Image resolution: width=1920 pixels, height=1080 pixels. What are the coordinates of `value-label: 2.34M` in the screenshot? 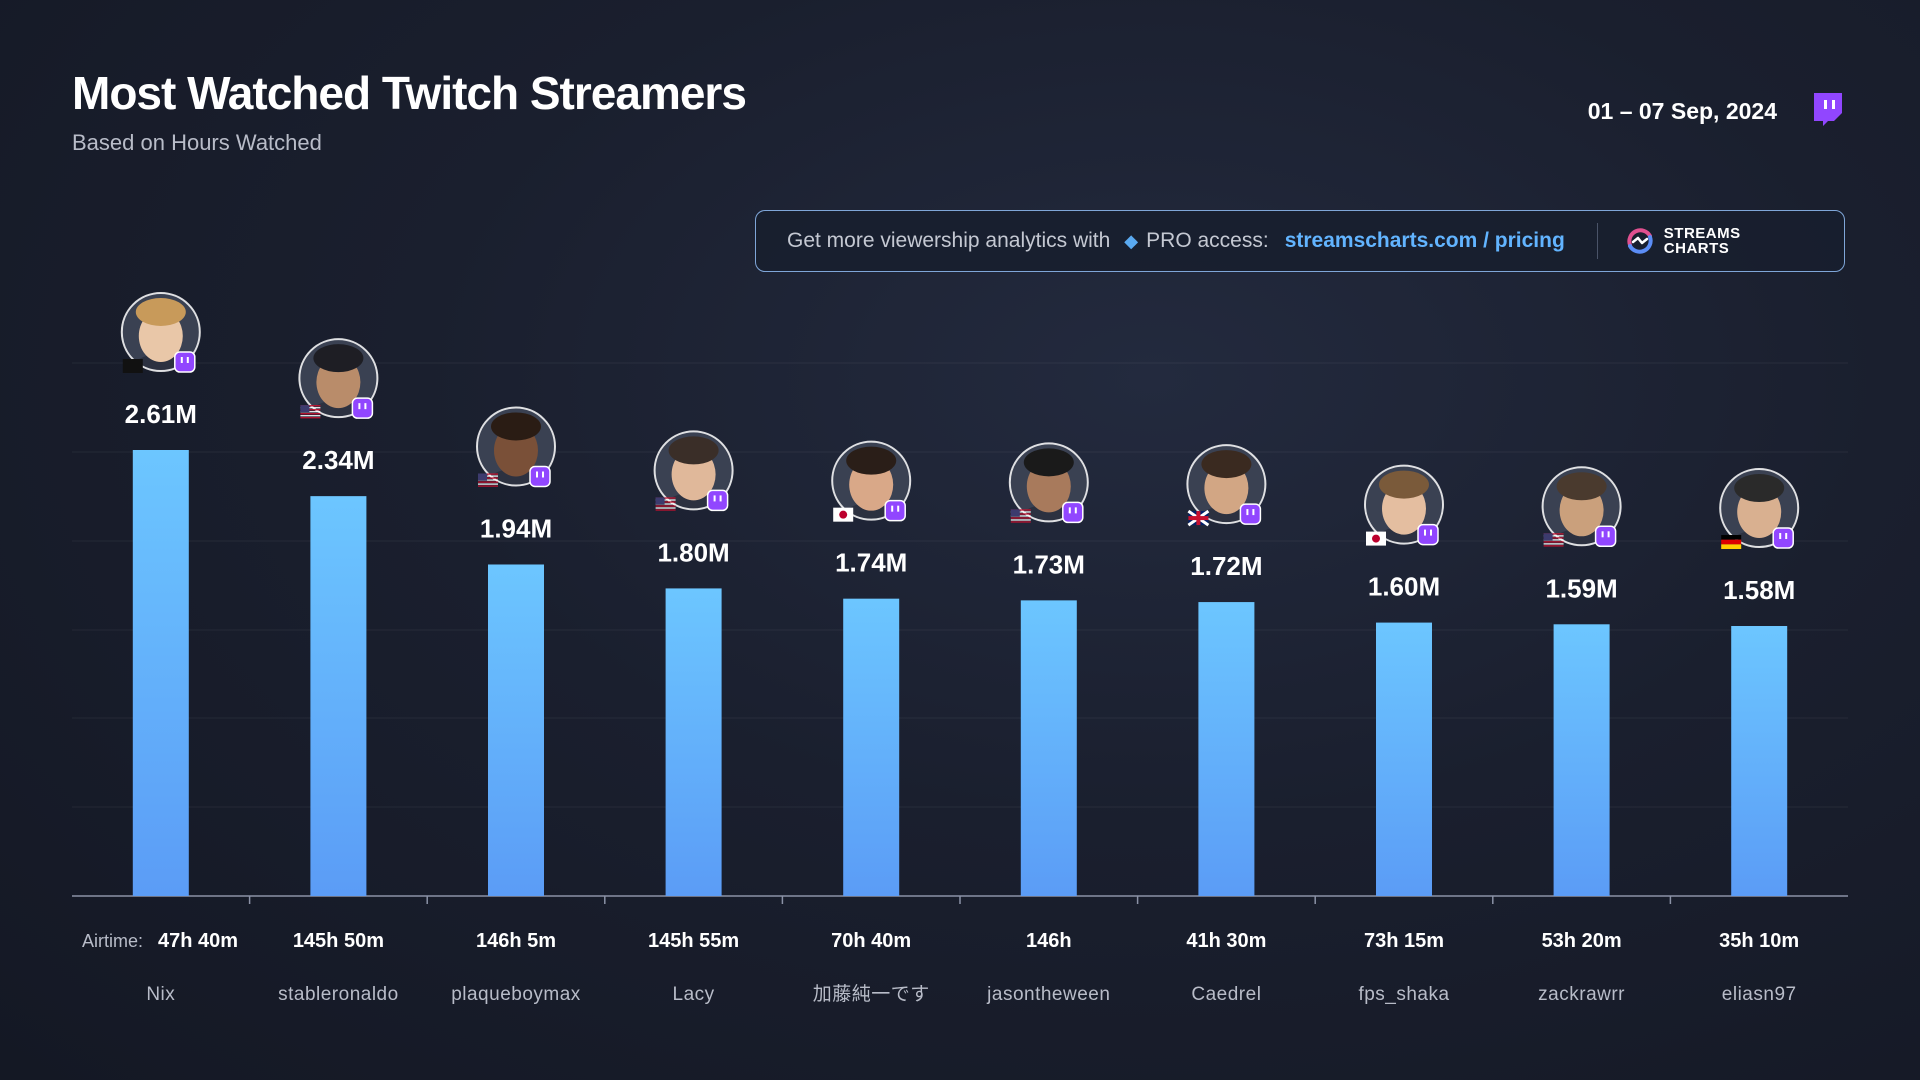 It's located at (338, 460).